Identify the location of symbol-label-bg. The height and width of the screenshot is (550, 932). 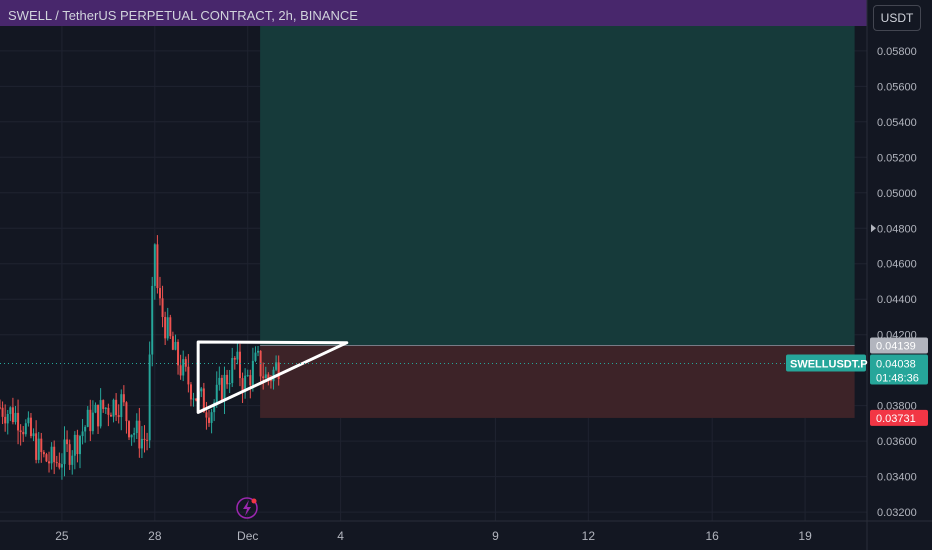
(826, 363).